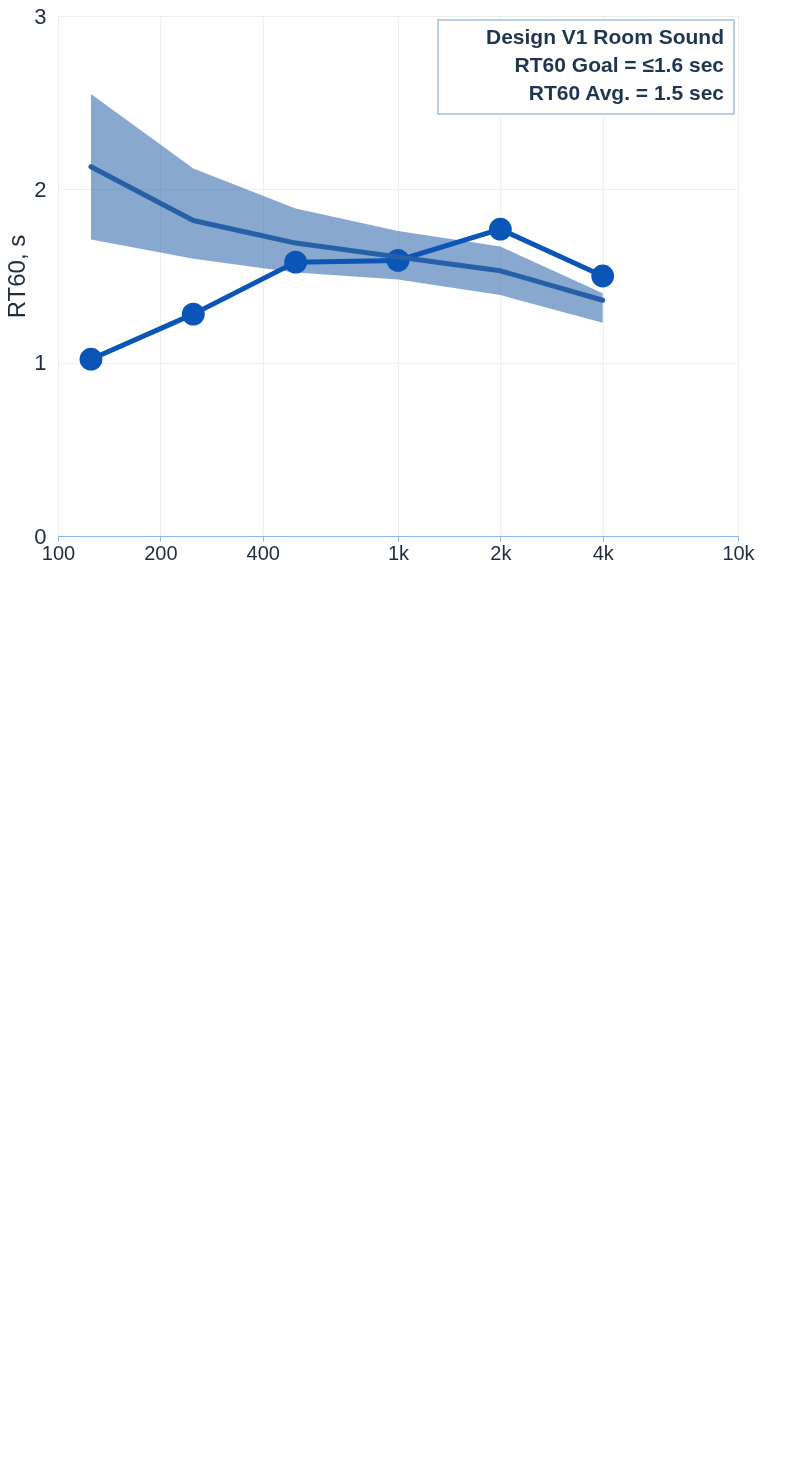  I want to click on y-tick-label: 3, so click(40, 16).